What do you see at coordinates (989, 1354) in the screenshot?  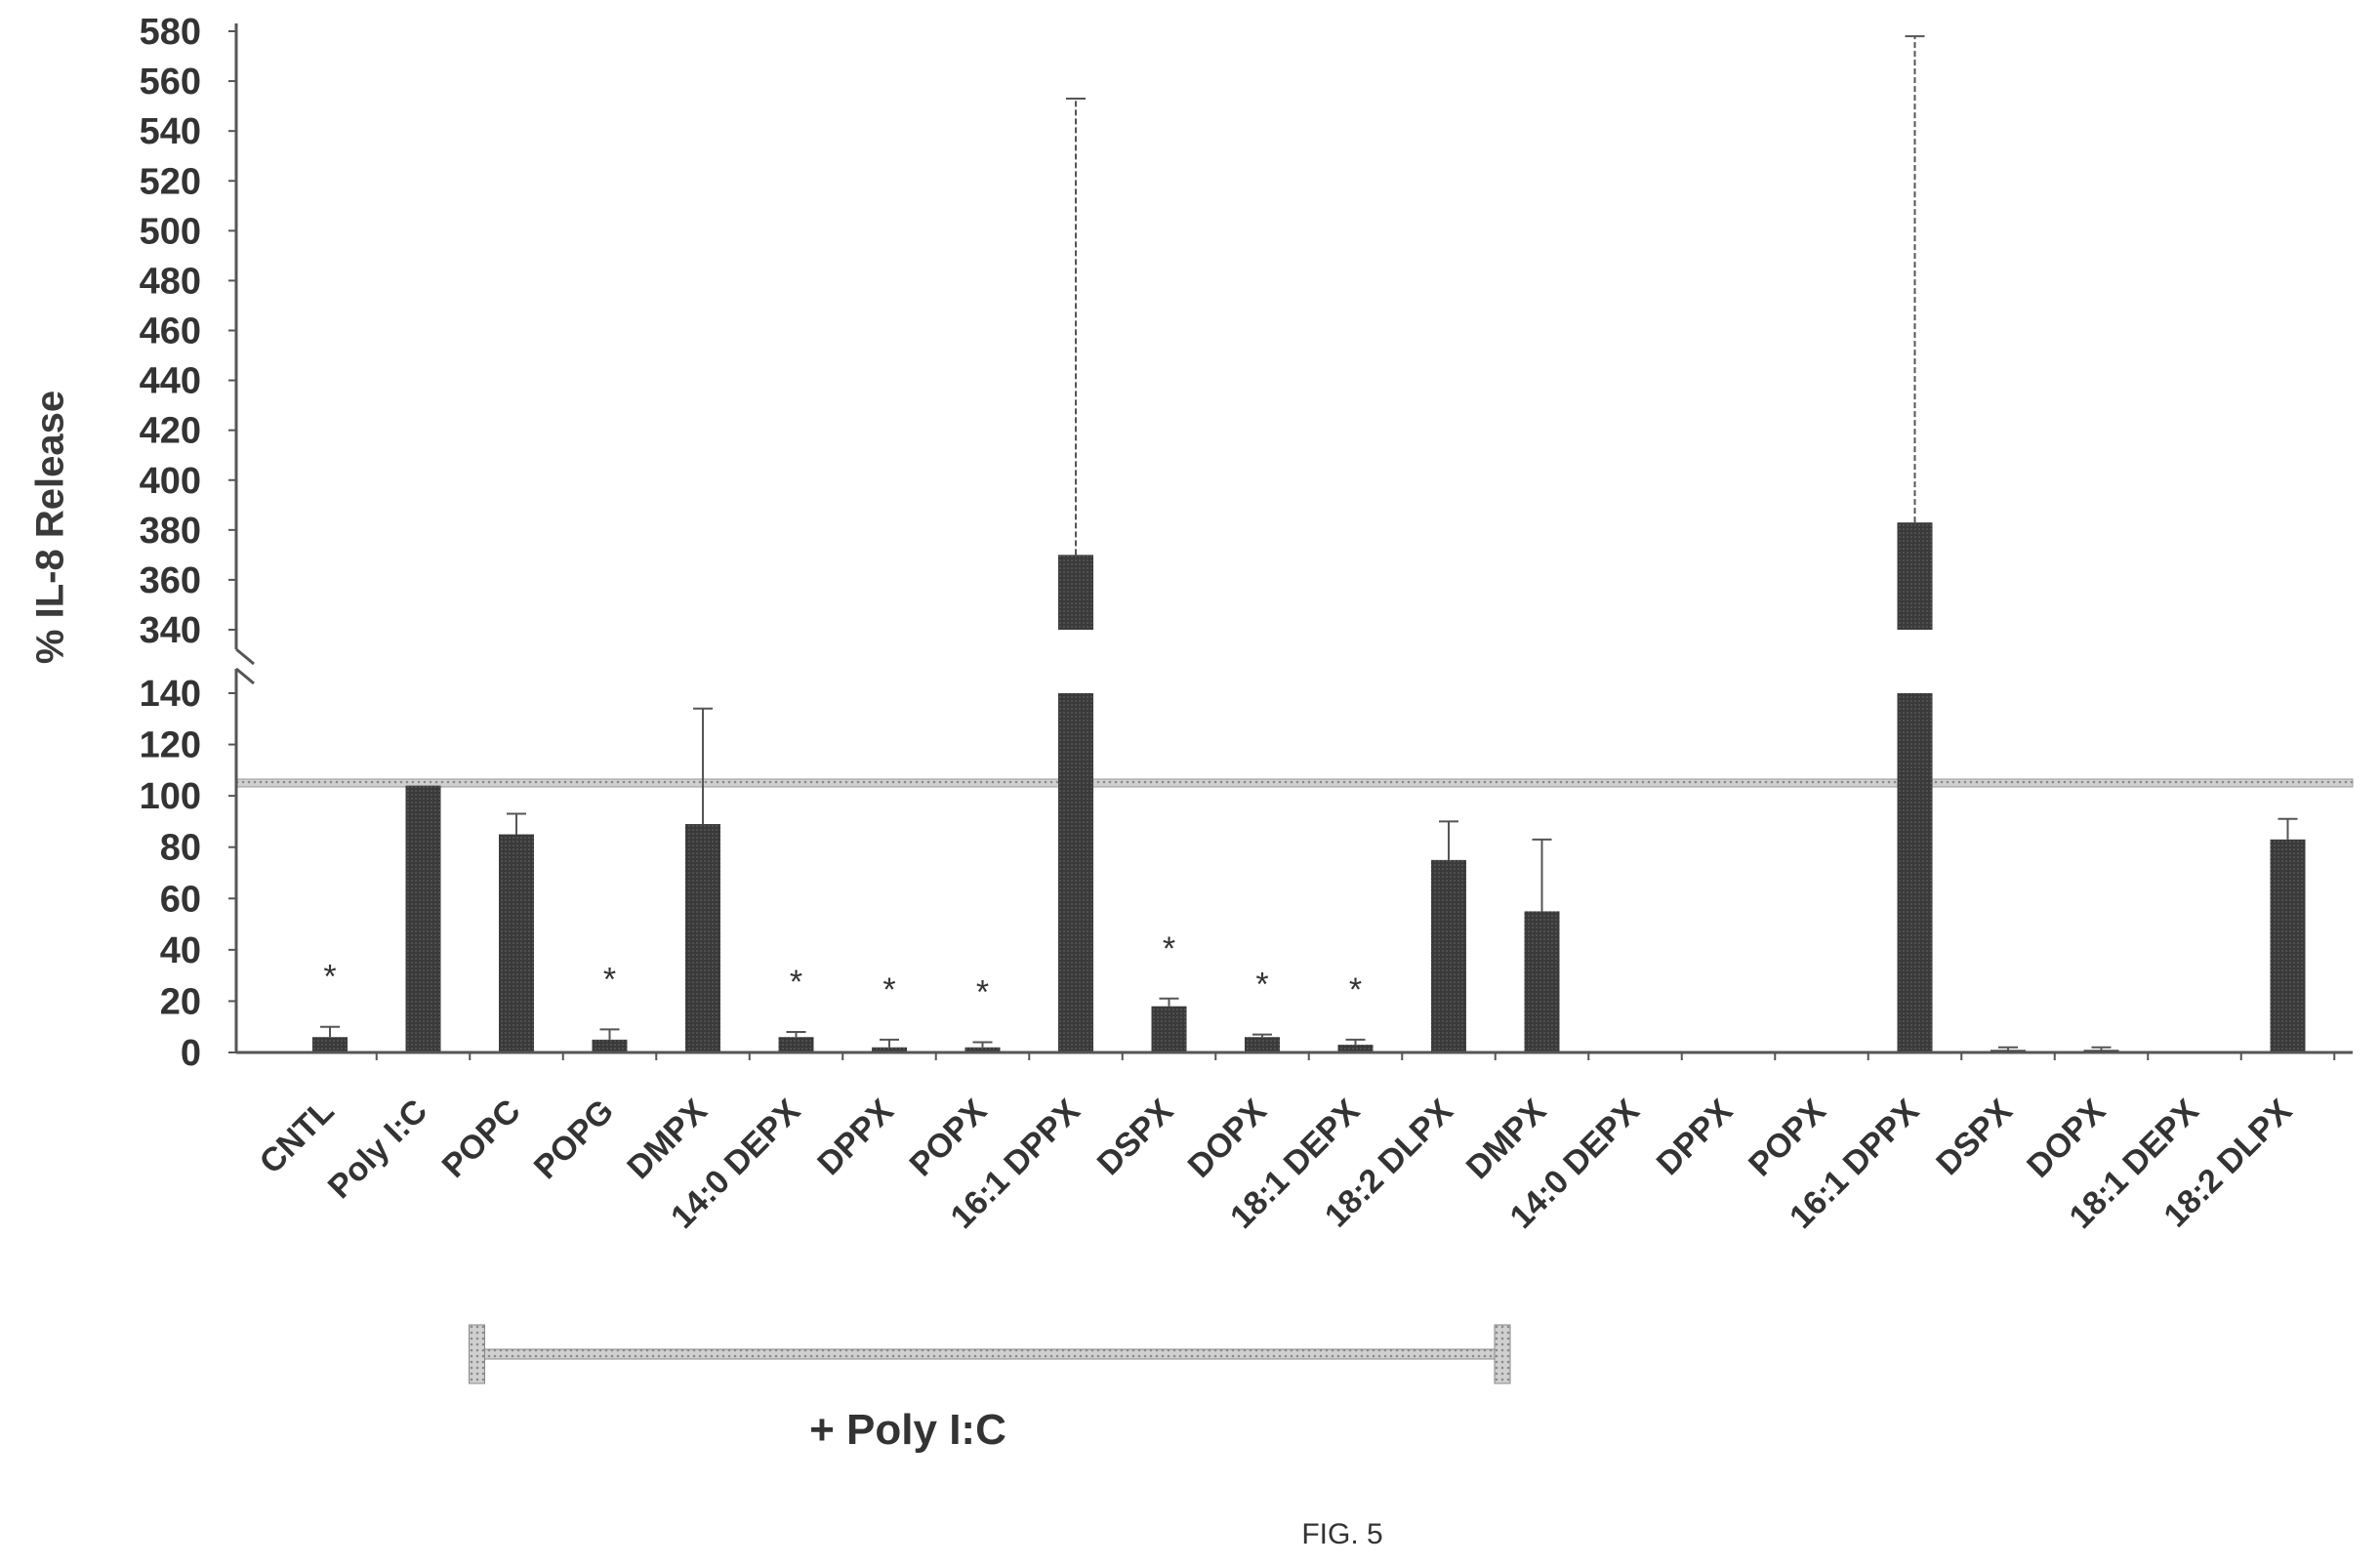 I see `poly-ic-bracket-line` at bounding box center [989, 1354].